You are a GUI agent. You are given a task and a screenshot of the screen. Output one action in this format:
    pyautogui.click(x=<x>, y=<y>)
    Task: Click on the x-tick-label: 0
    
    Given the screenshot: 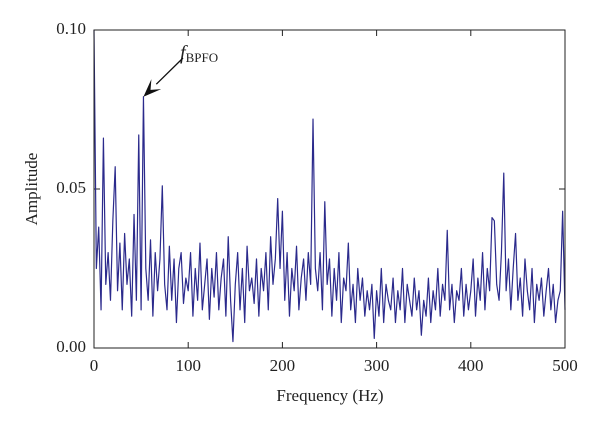 What is the action you would take?
    pyautogui.click(x=94, y=365)
    